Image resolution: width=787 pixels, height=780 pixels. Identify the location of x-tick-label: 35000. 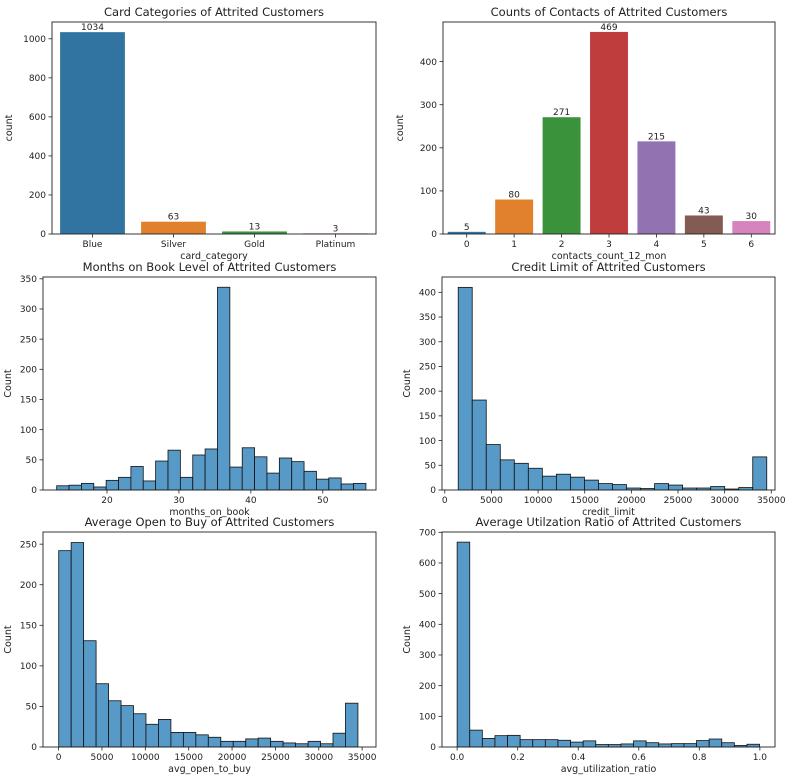
(771, 501).